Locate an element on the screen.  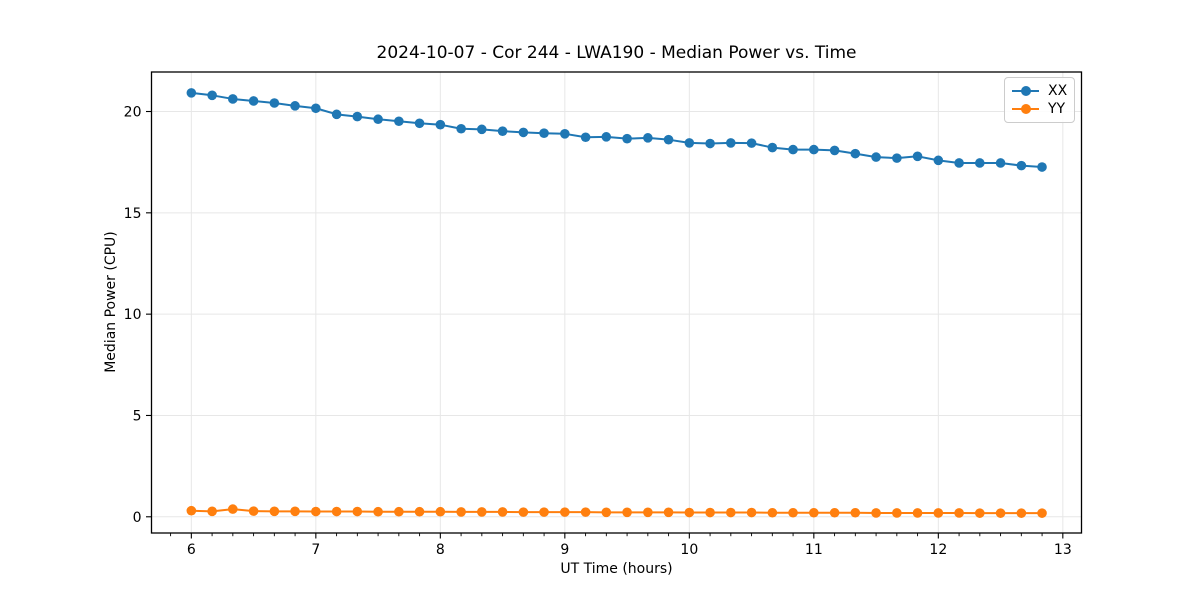
x-tick-label: 10 is located at coordinates (689, 550).